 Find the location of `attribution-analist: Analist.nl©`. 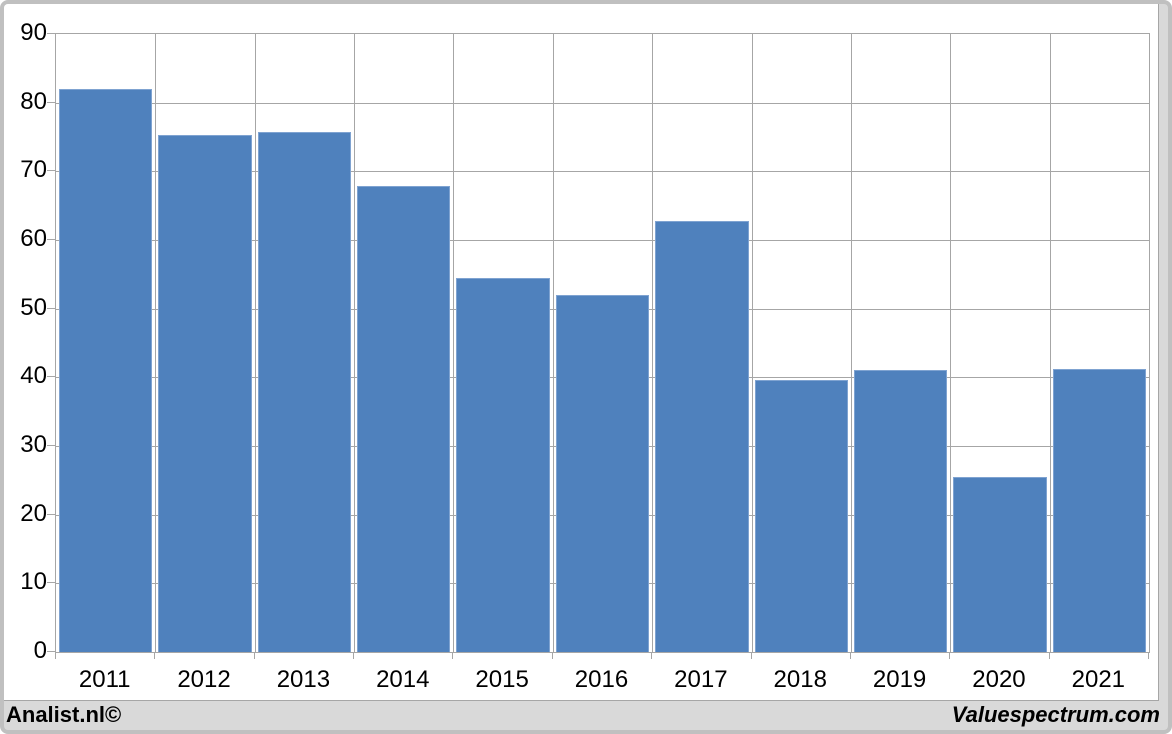

attribution-analist: Analist.nl© is located at coordinates (64, 714).